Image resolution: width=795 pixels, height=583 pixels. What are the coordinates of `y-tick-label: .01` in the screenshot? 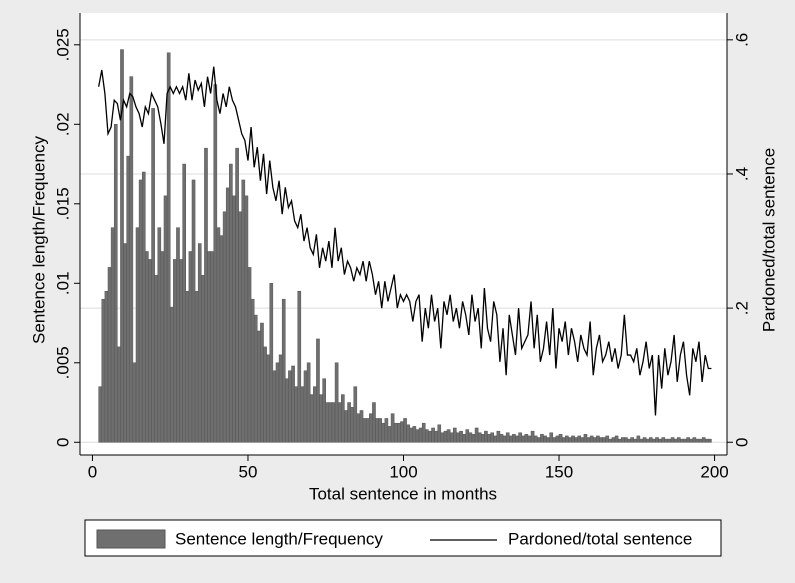 It's located at (62, 283).